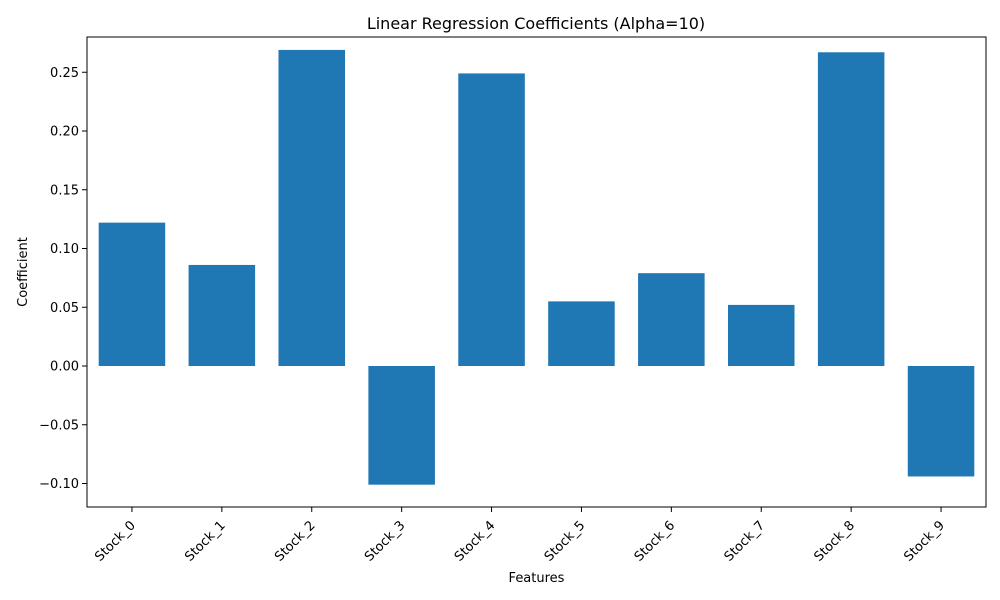 Image resolution: width=1000 pixels, height=600 pixels. What do you see at coordinates (23, 272) in the screenshot?
I see `y-axis-label: Coefficient` at bounding box center [23, 272].